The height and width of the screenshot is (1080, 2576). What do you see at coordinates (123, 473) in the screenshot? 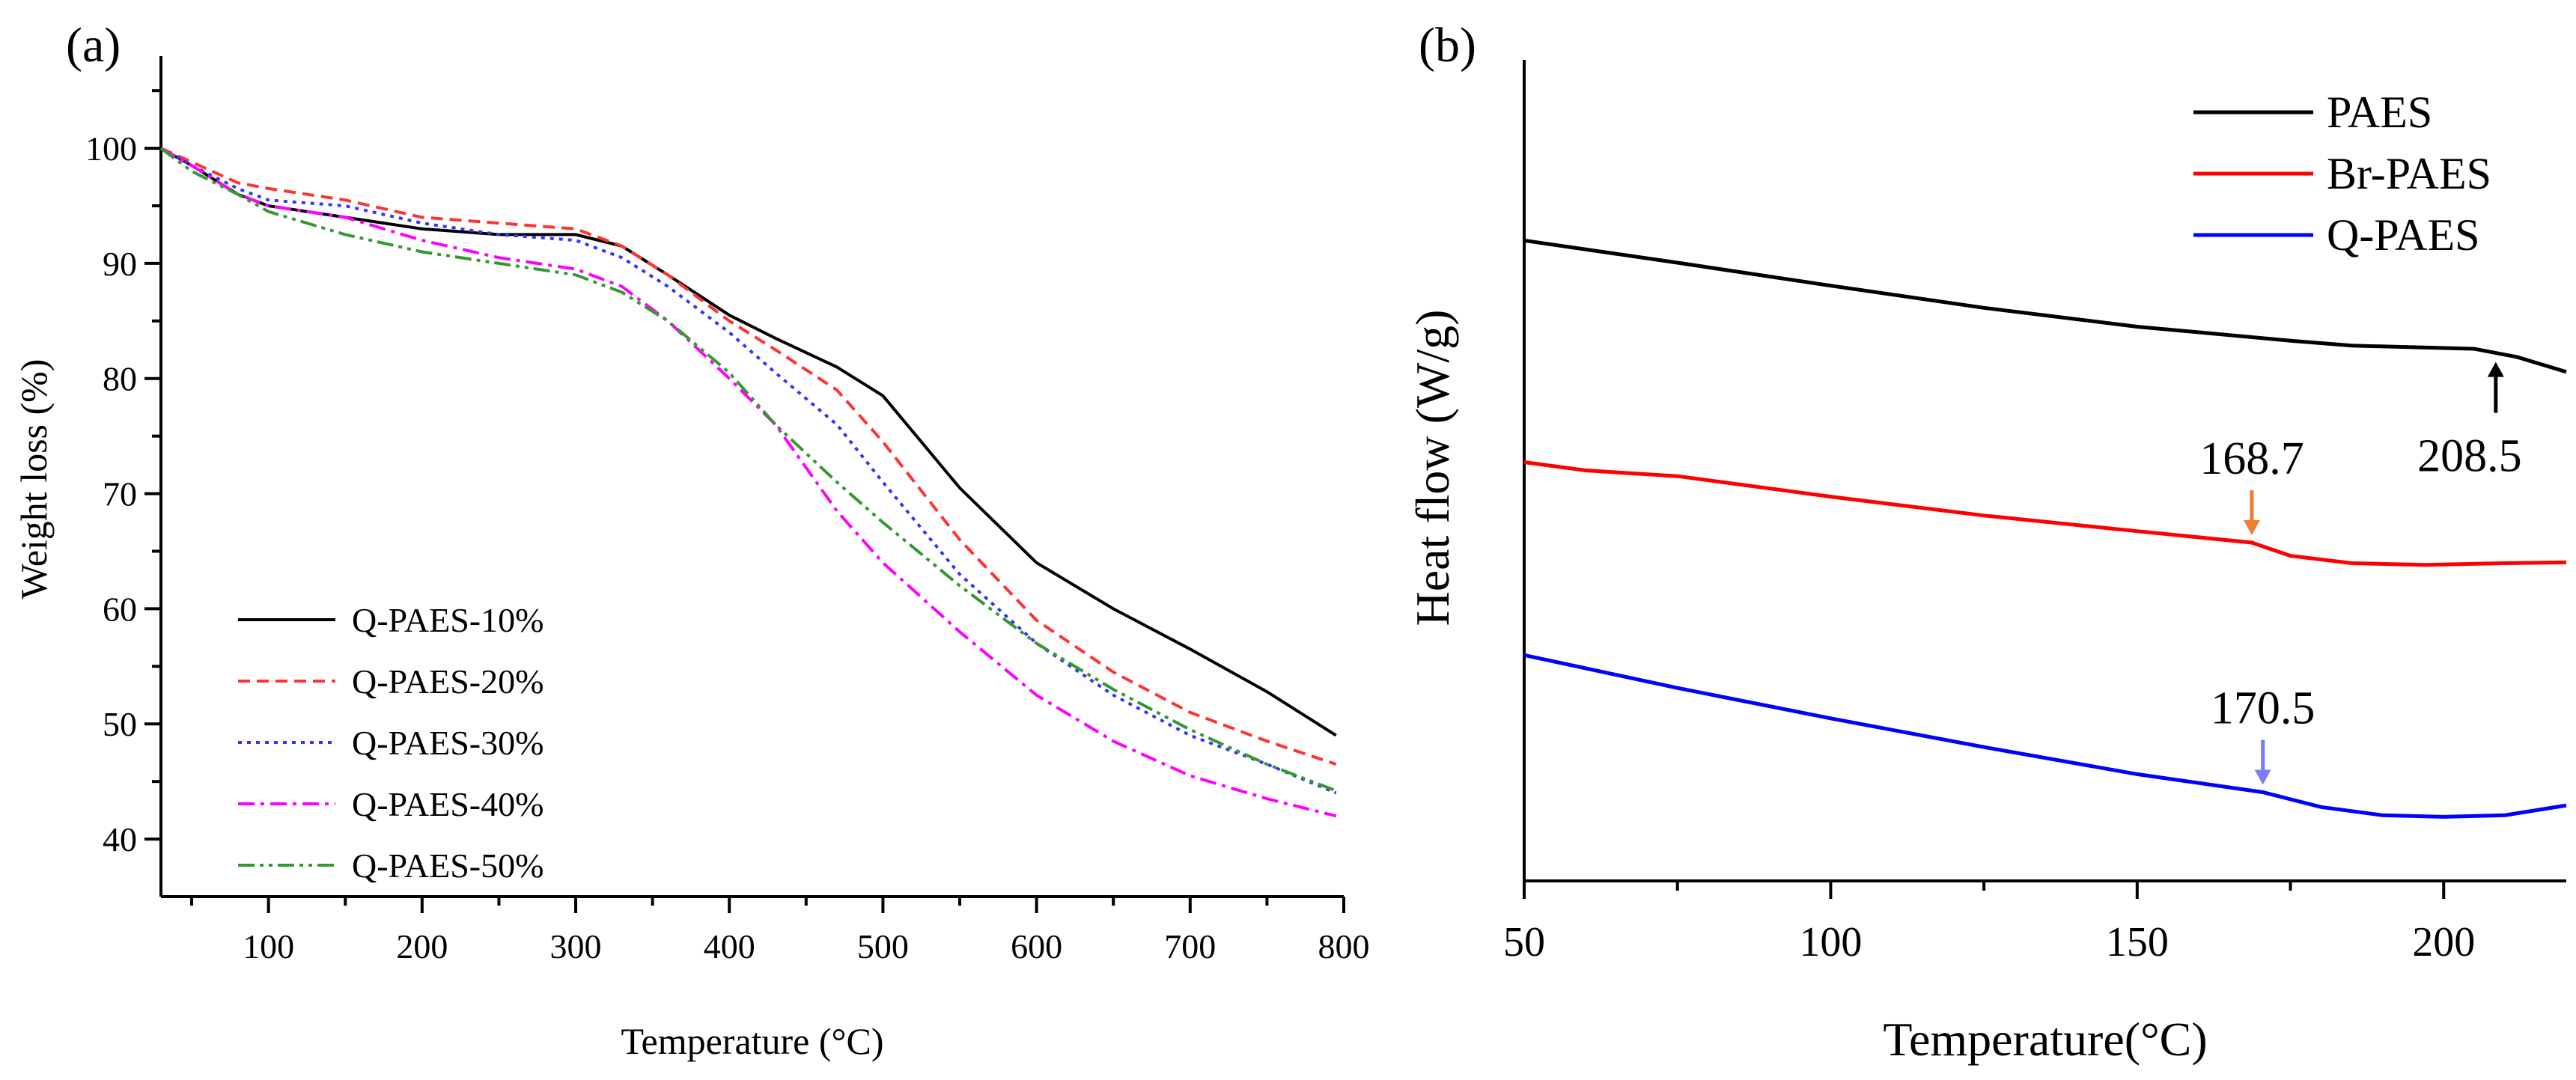
I see `panel-a-y-ticks: 40 50 60 70 80 90 100` at bounding box center [123, 473].